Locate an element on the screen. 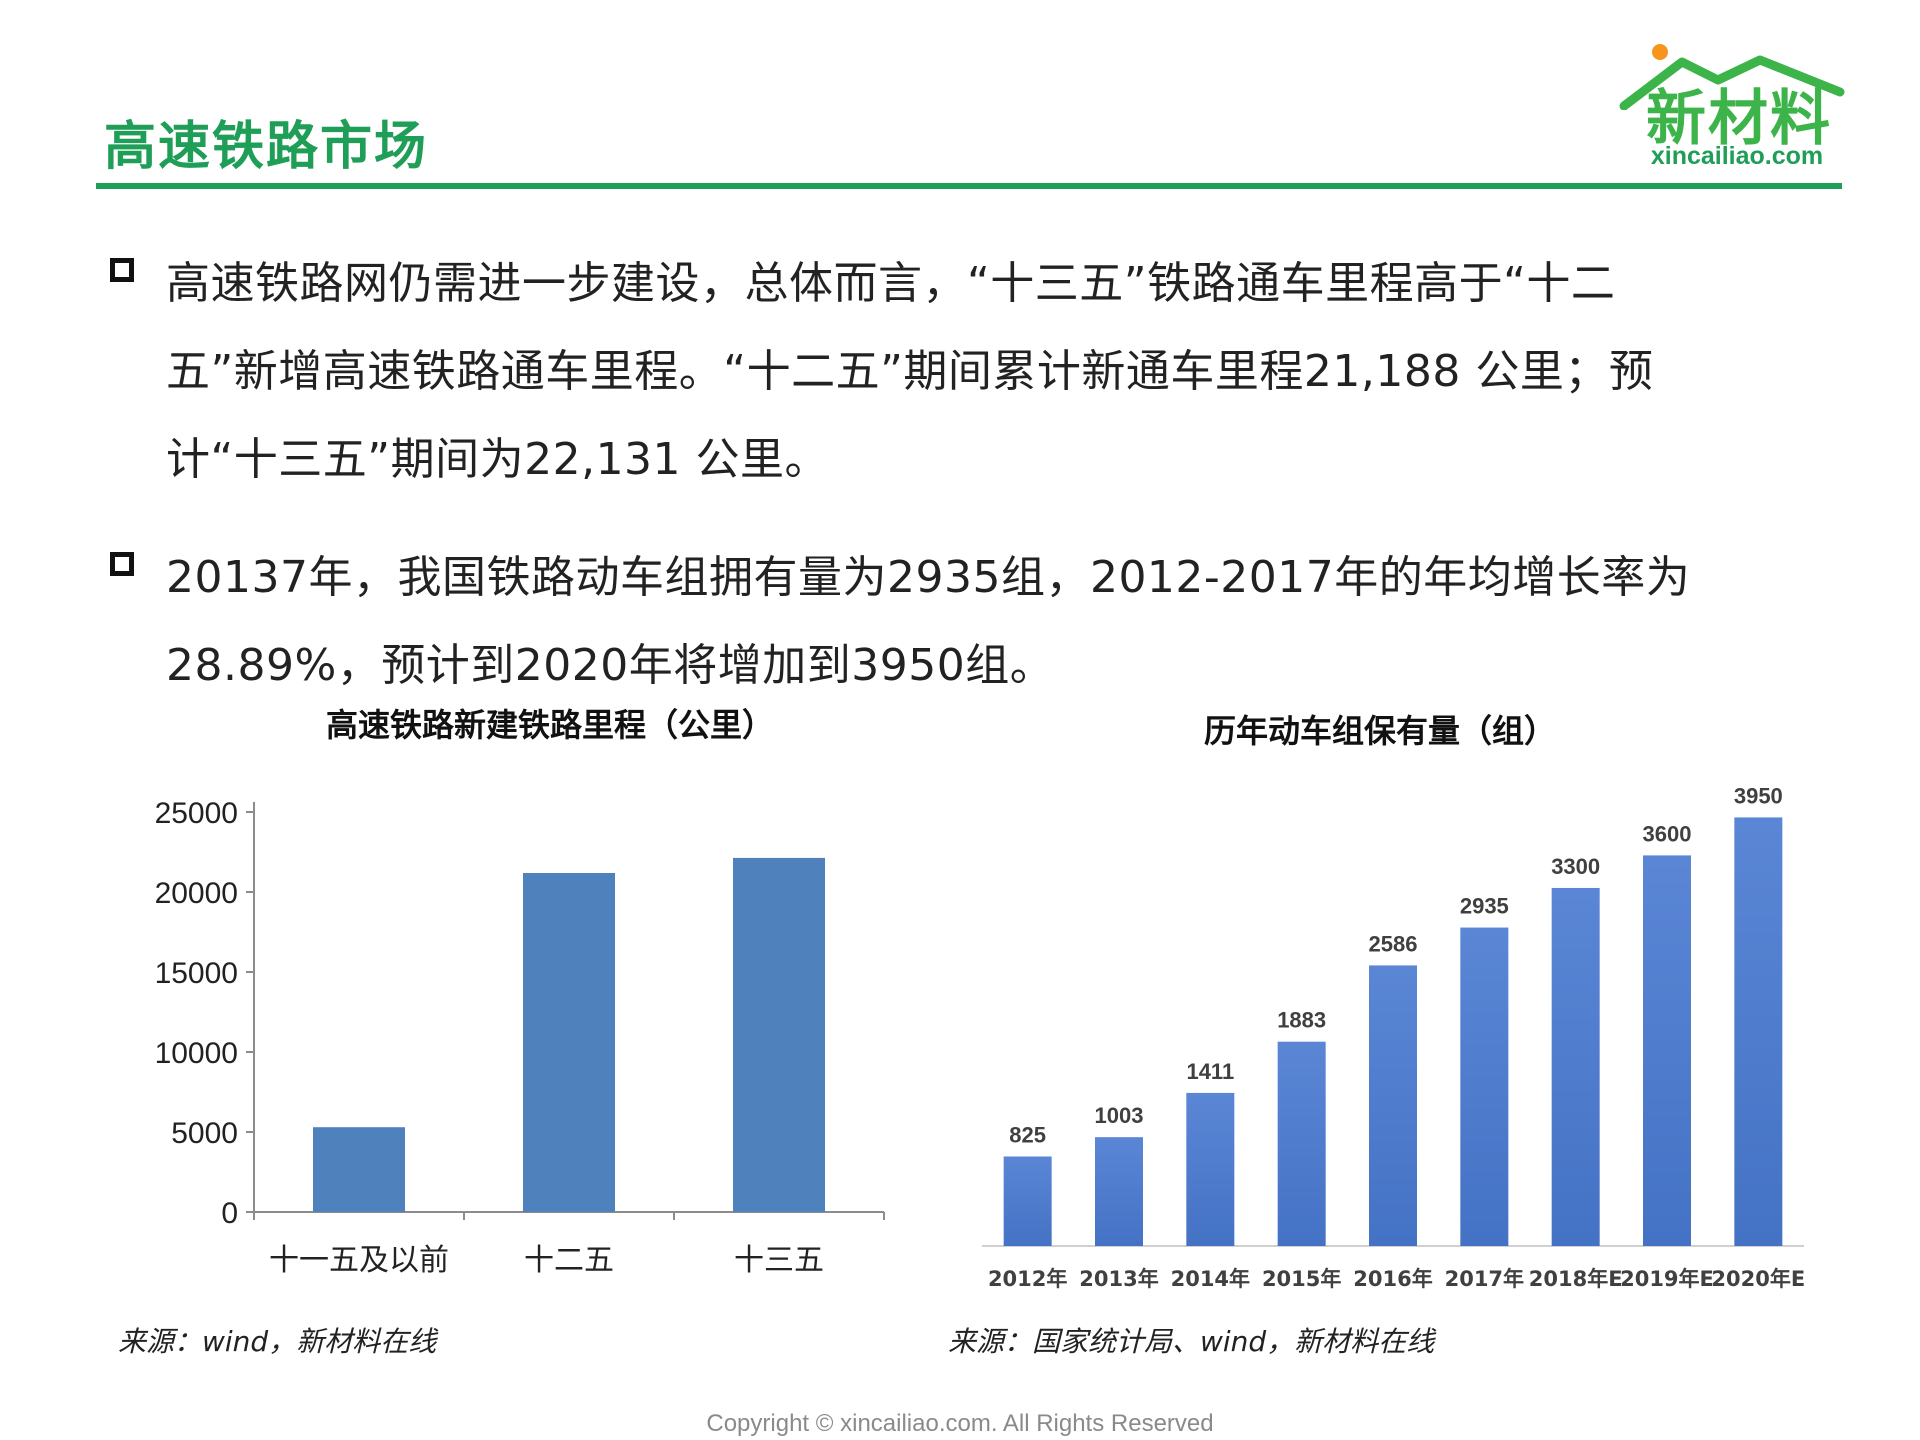  y-tick-label: 20000 is located at coordinates (196, 893).